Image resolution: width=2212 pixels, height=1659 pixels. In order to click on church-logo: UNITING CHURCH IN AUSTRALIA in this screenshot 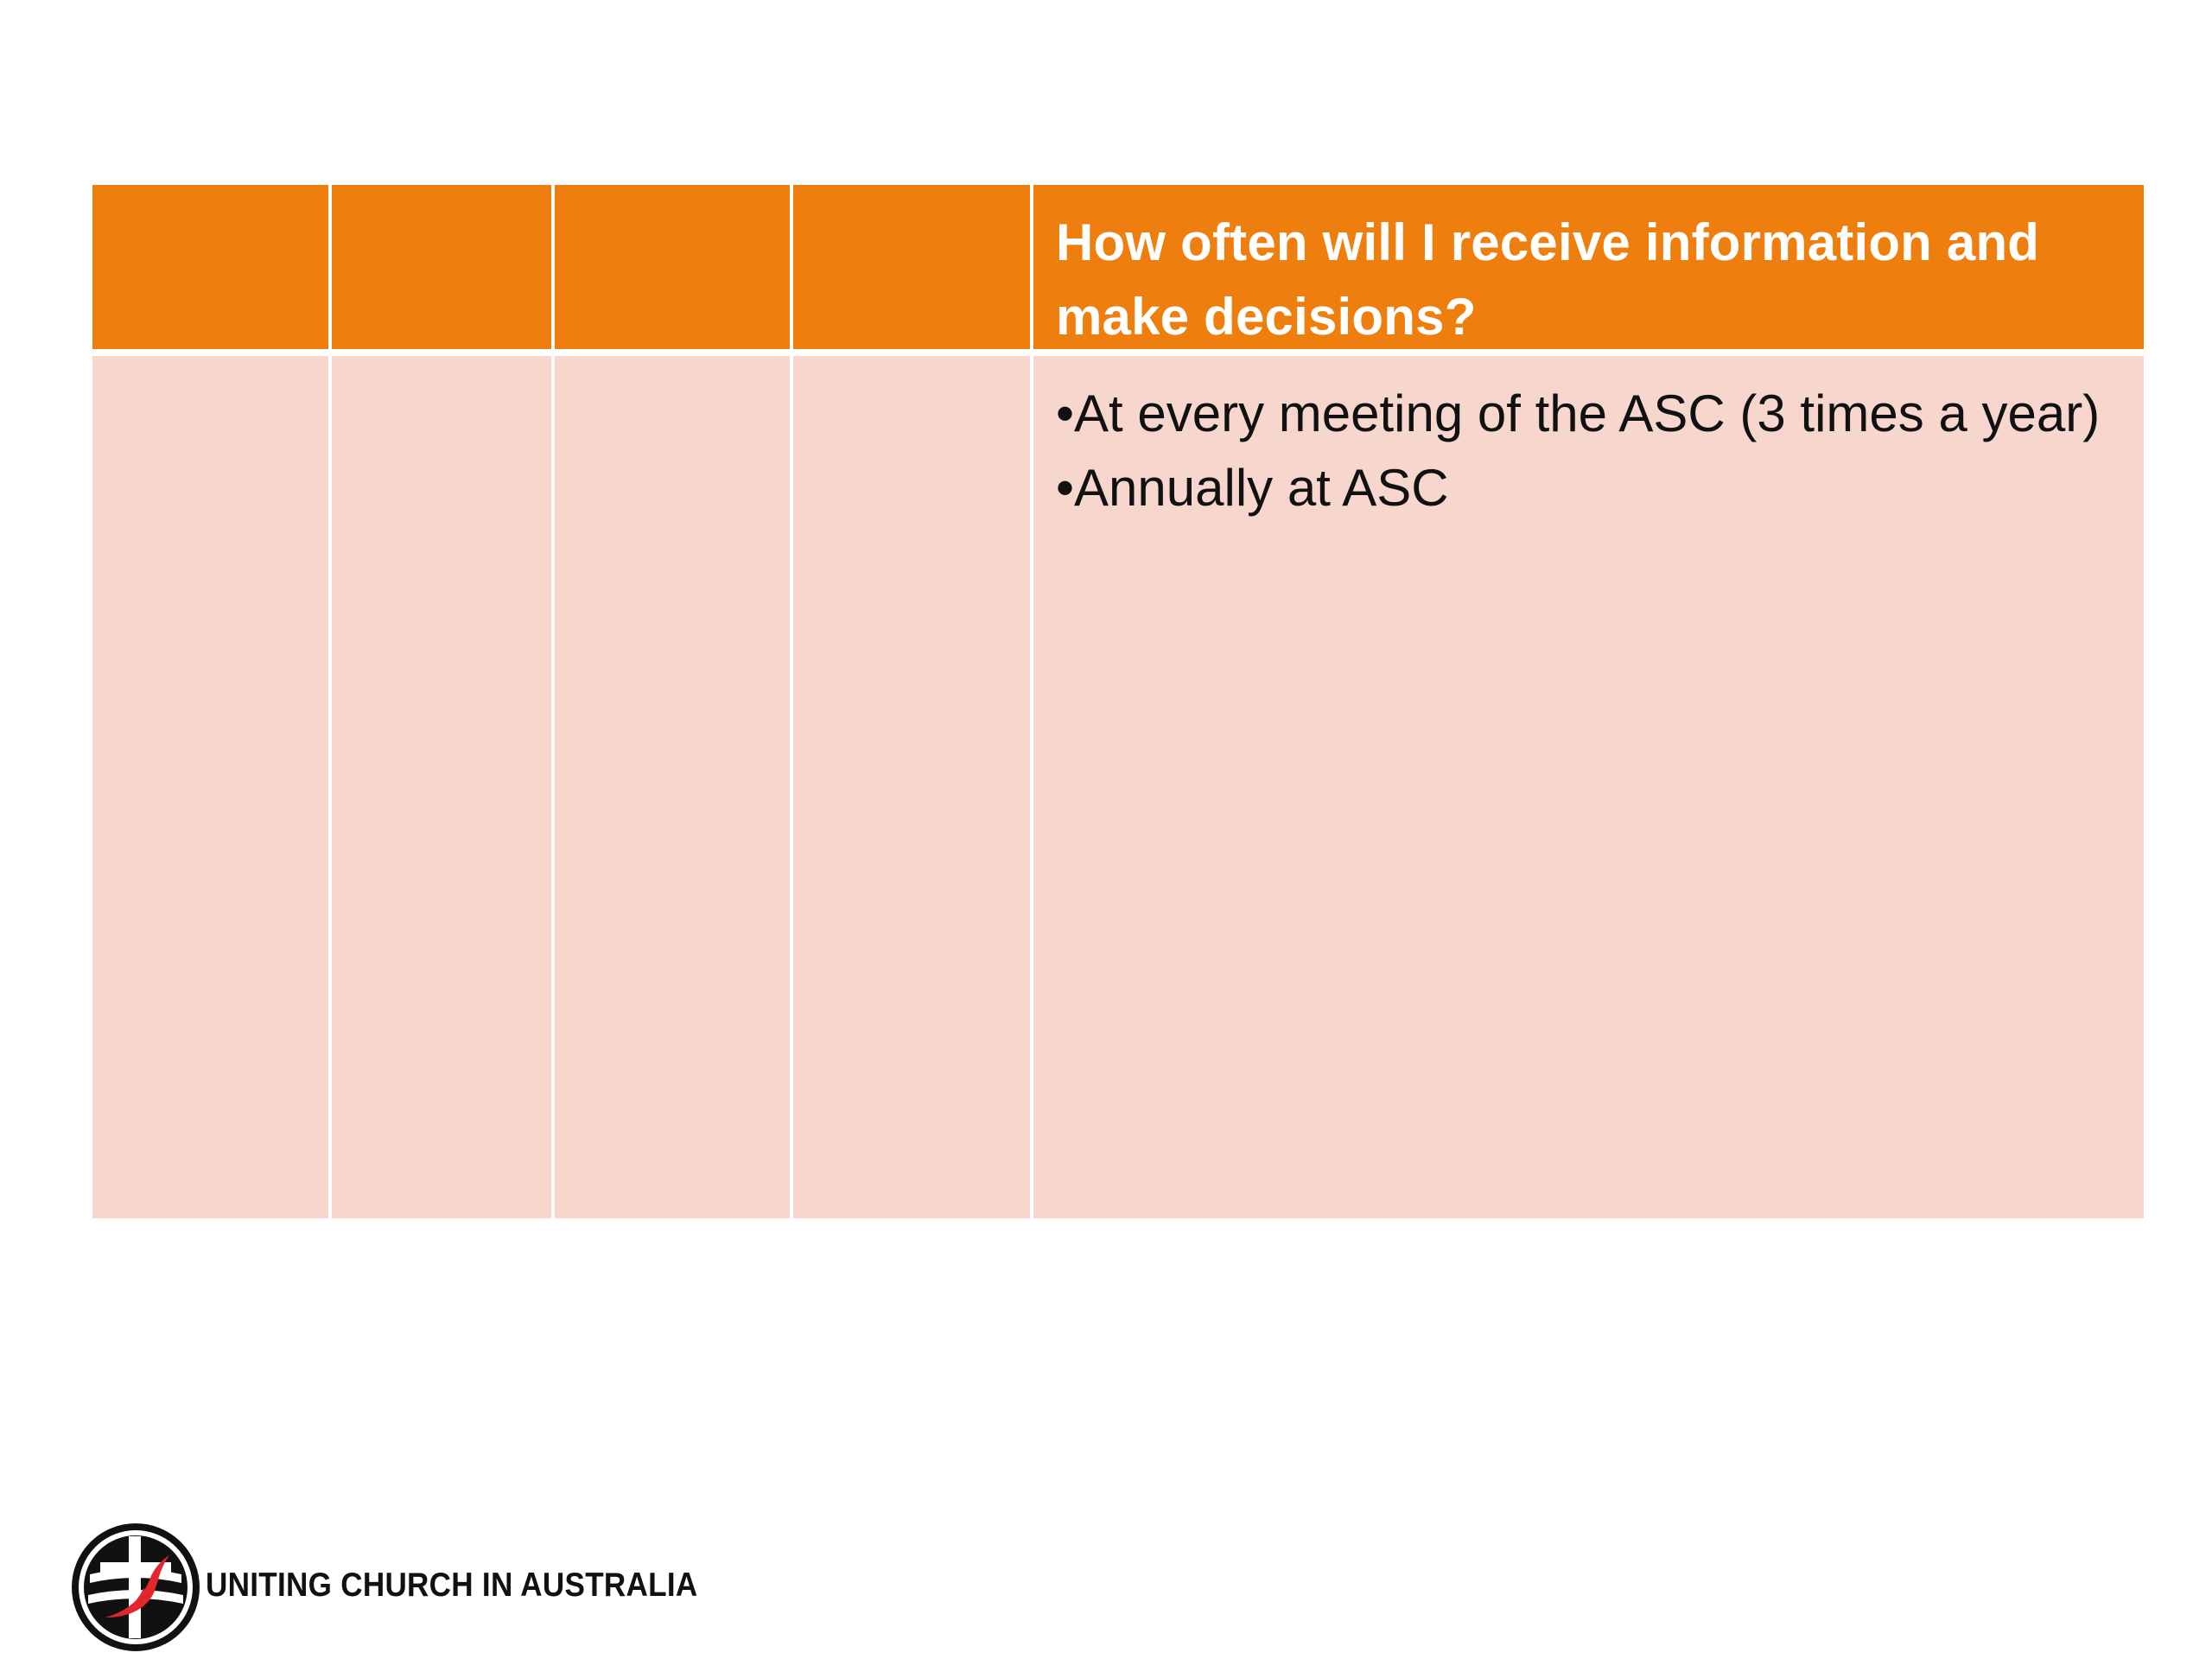, I will do `click(425, 1587)`.